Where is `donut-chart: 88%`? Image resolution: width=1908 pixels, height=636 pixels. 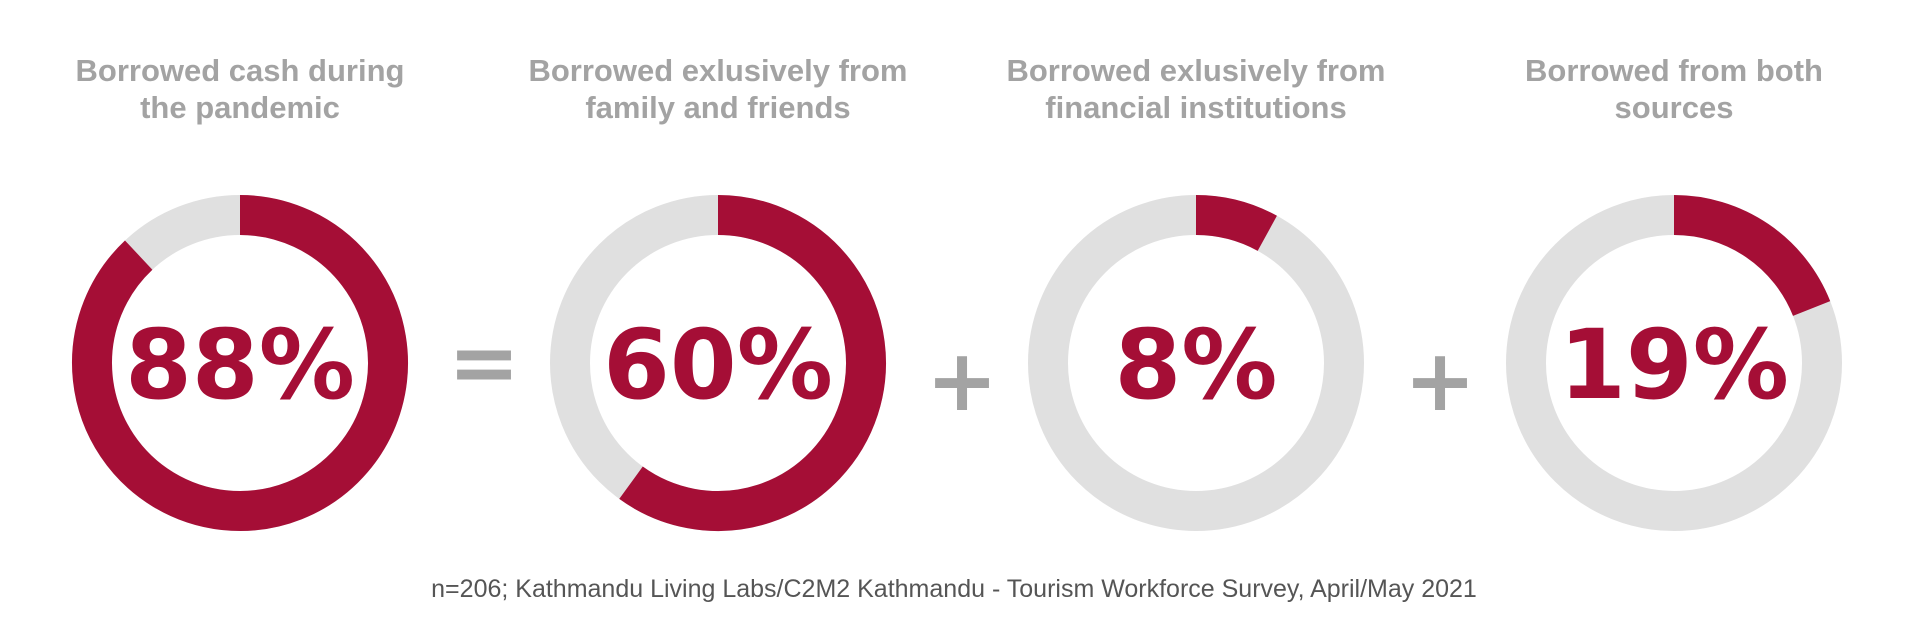
donut-chart: 88% is located at coordinates (240, 363).